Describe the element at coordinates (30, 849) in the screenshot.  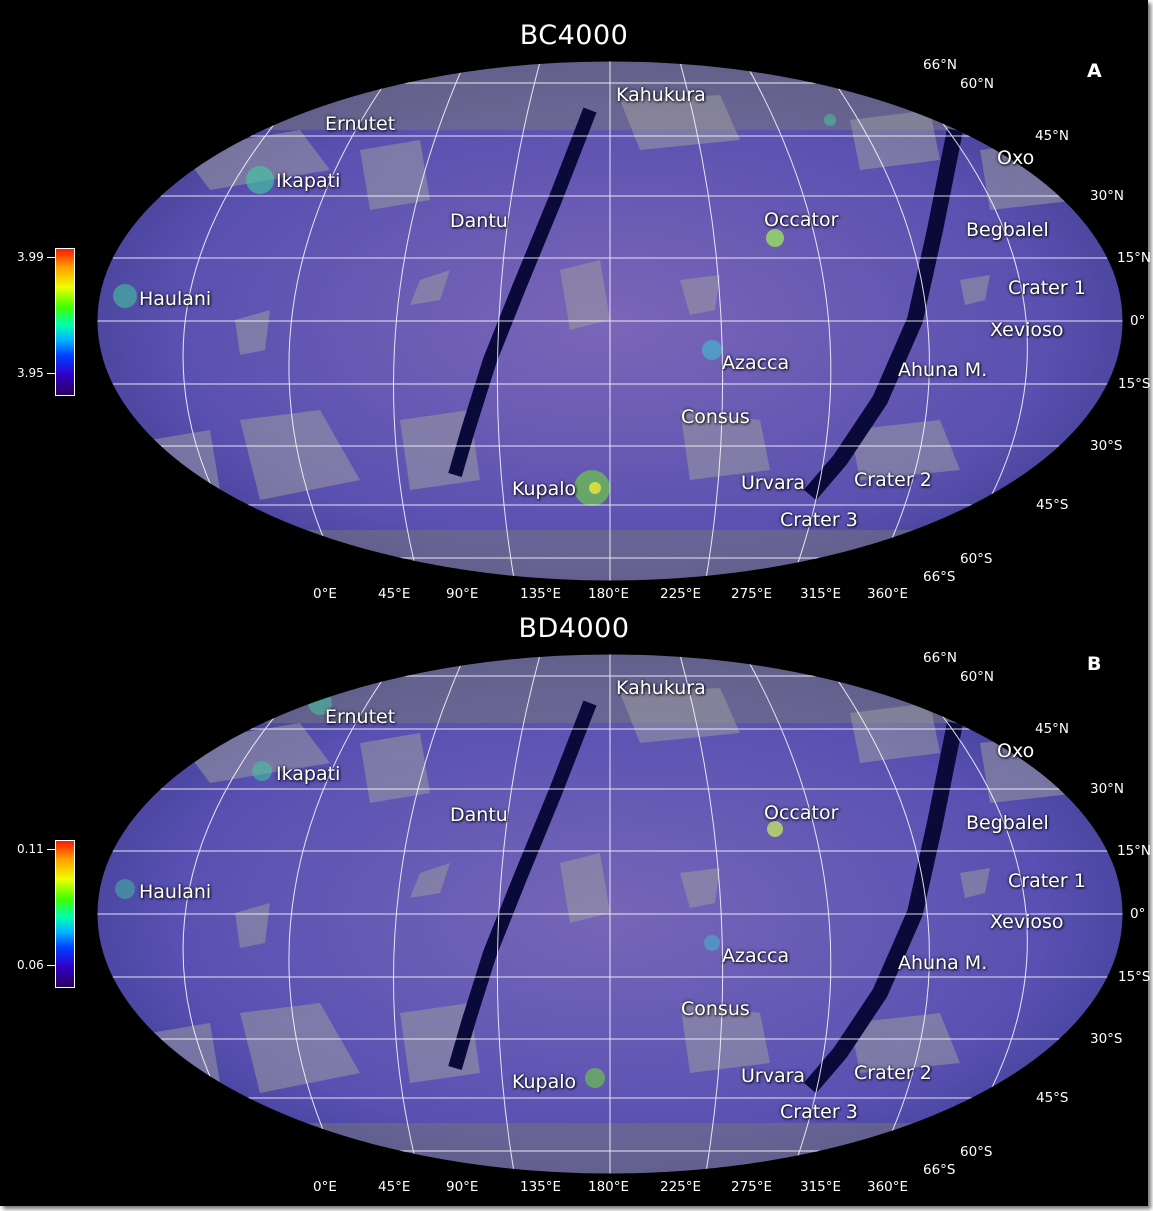
I see `colorbar-max-label: 0.11` at that location.